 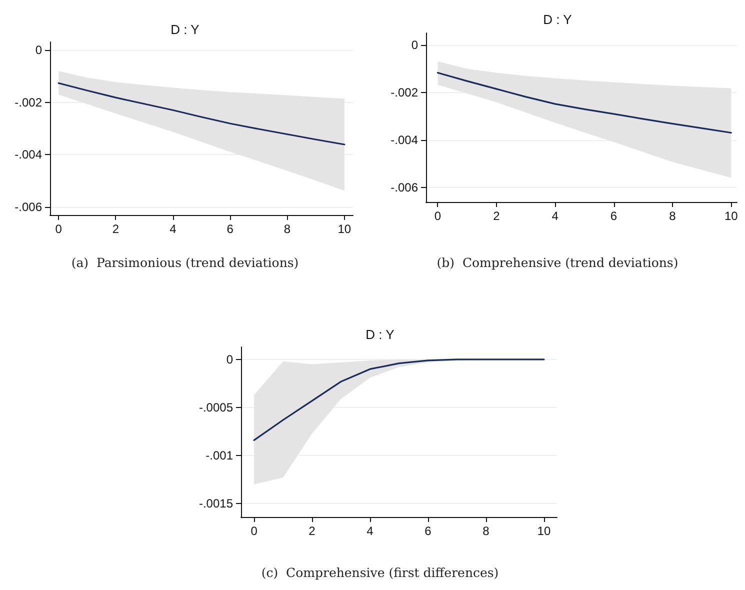 What do you see at coordinates (185, 262) in the screenshot?
I see `text: (a) Parsimonious (trend deviations)` at bounding box center [185, 262].